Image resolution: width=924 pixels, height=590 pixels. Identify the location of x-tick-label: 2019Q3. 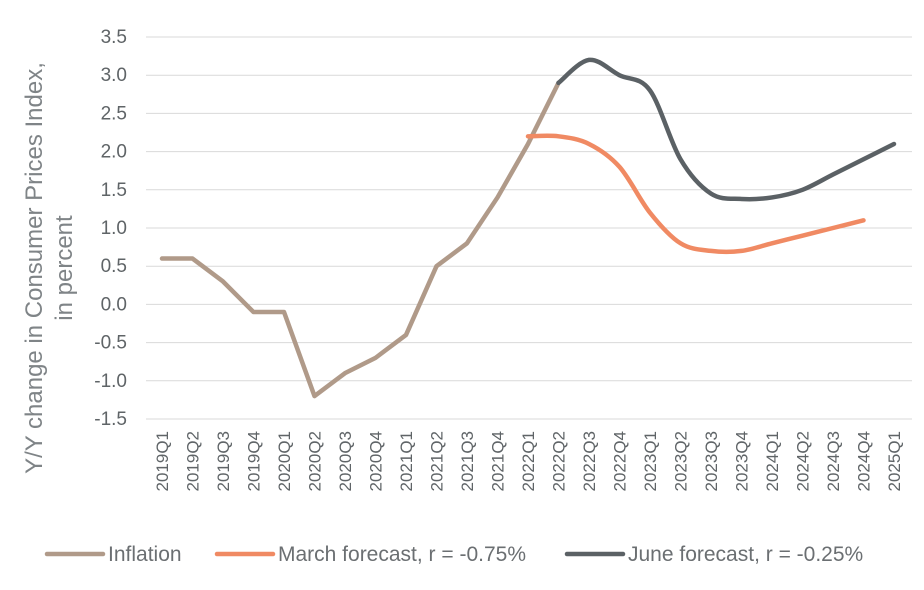
(223, 461).